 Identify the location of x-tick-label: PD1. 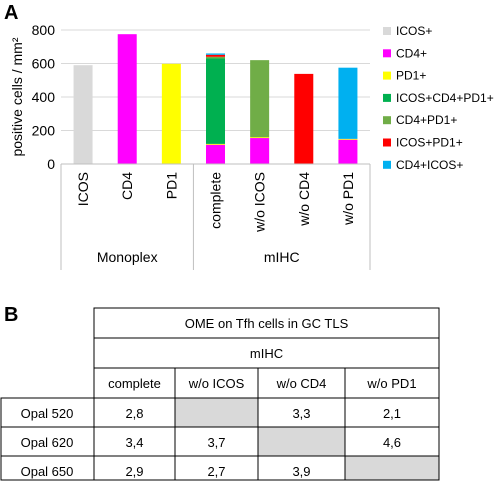
(171, 185).